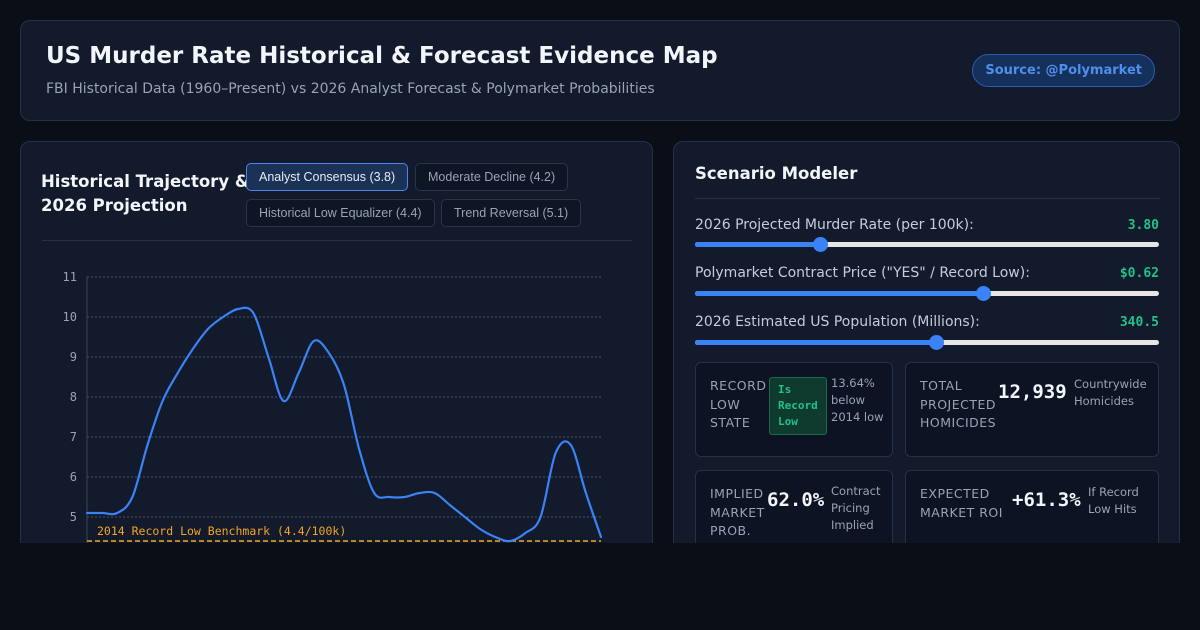 This screenshot has width=1200, height=630. What do you see at coordinates (958, 404) in the screenshot?
I see `homicides-label: TOTAL PROJECTED HOMICIDES` at bounding box center [958, 404].